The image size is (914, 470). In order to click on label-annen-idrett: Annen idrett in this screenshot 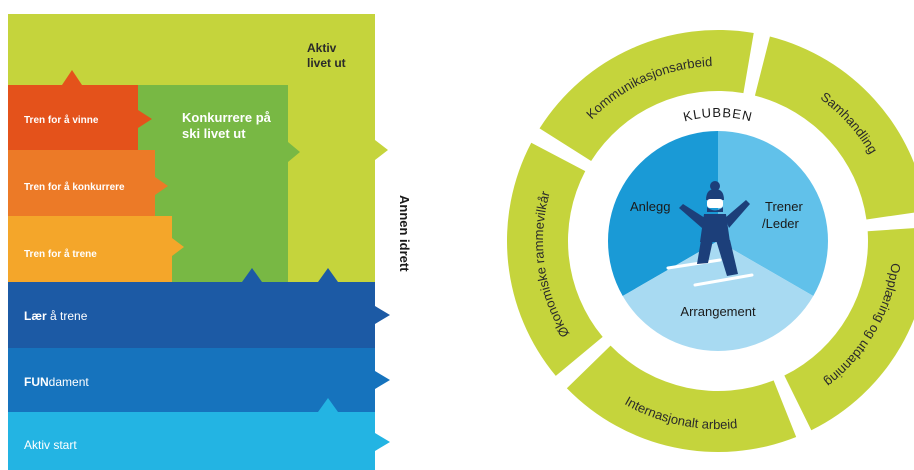, I will do `click(404, 233)`.